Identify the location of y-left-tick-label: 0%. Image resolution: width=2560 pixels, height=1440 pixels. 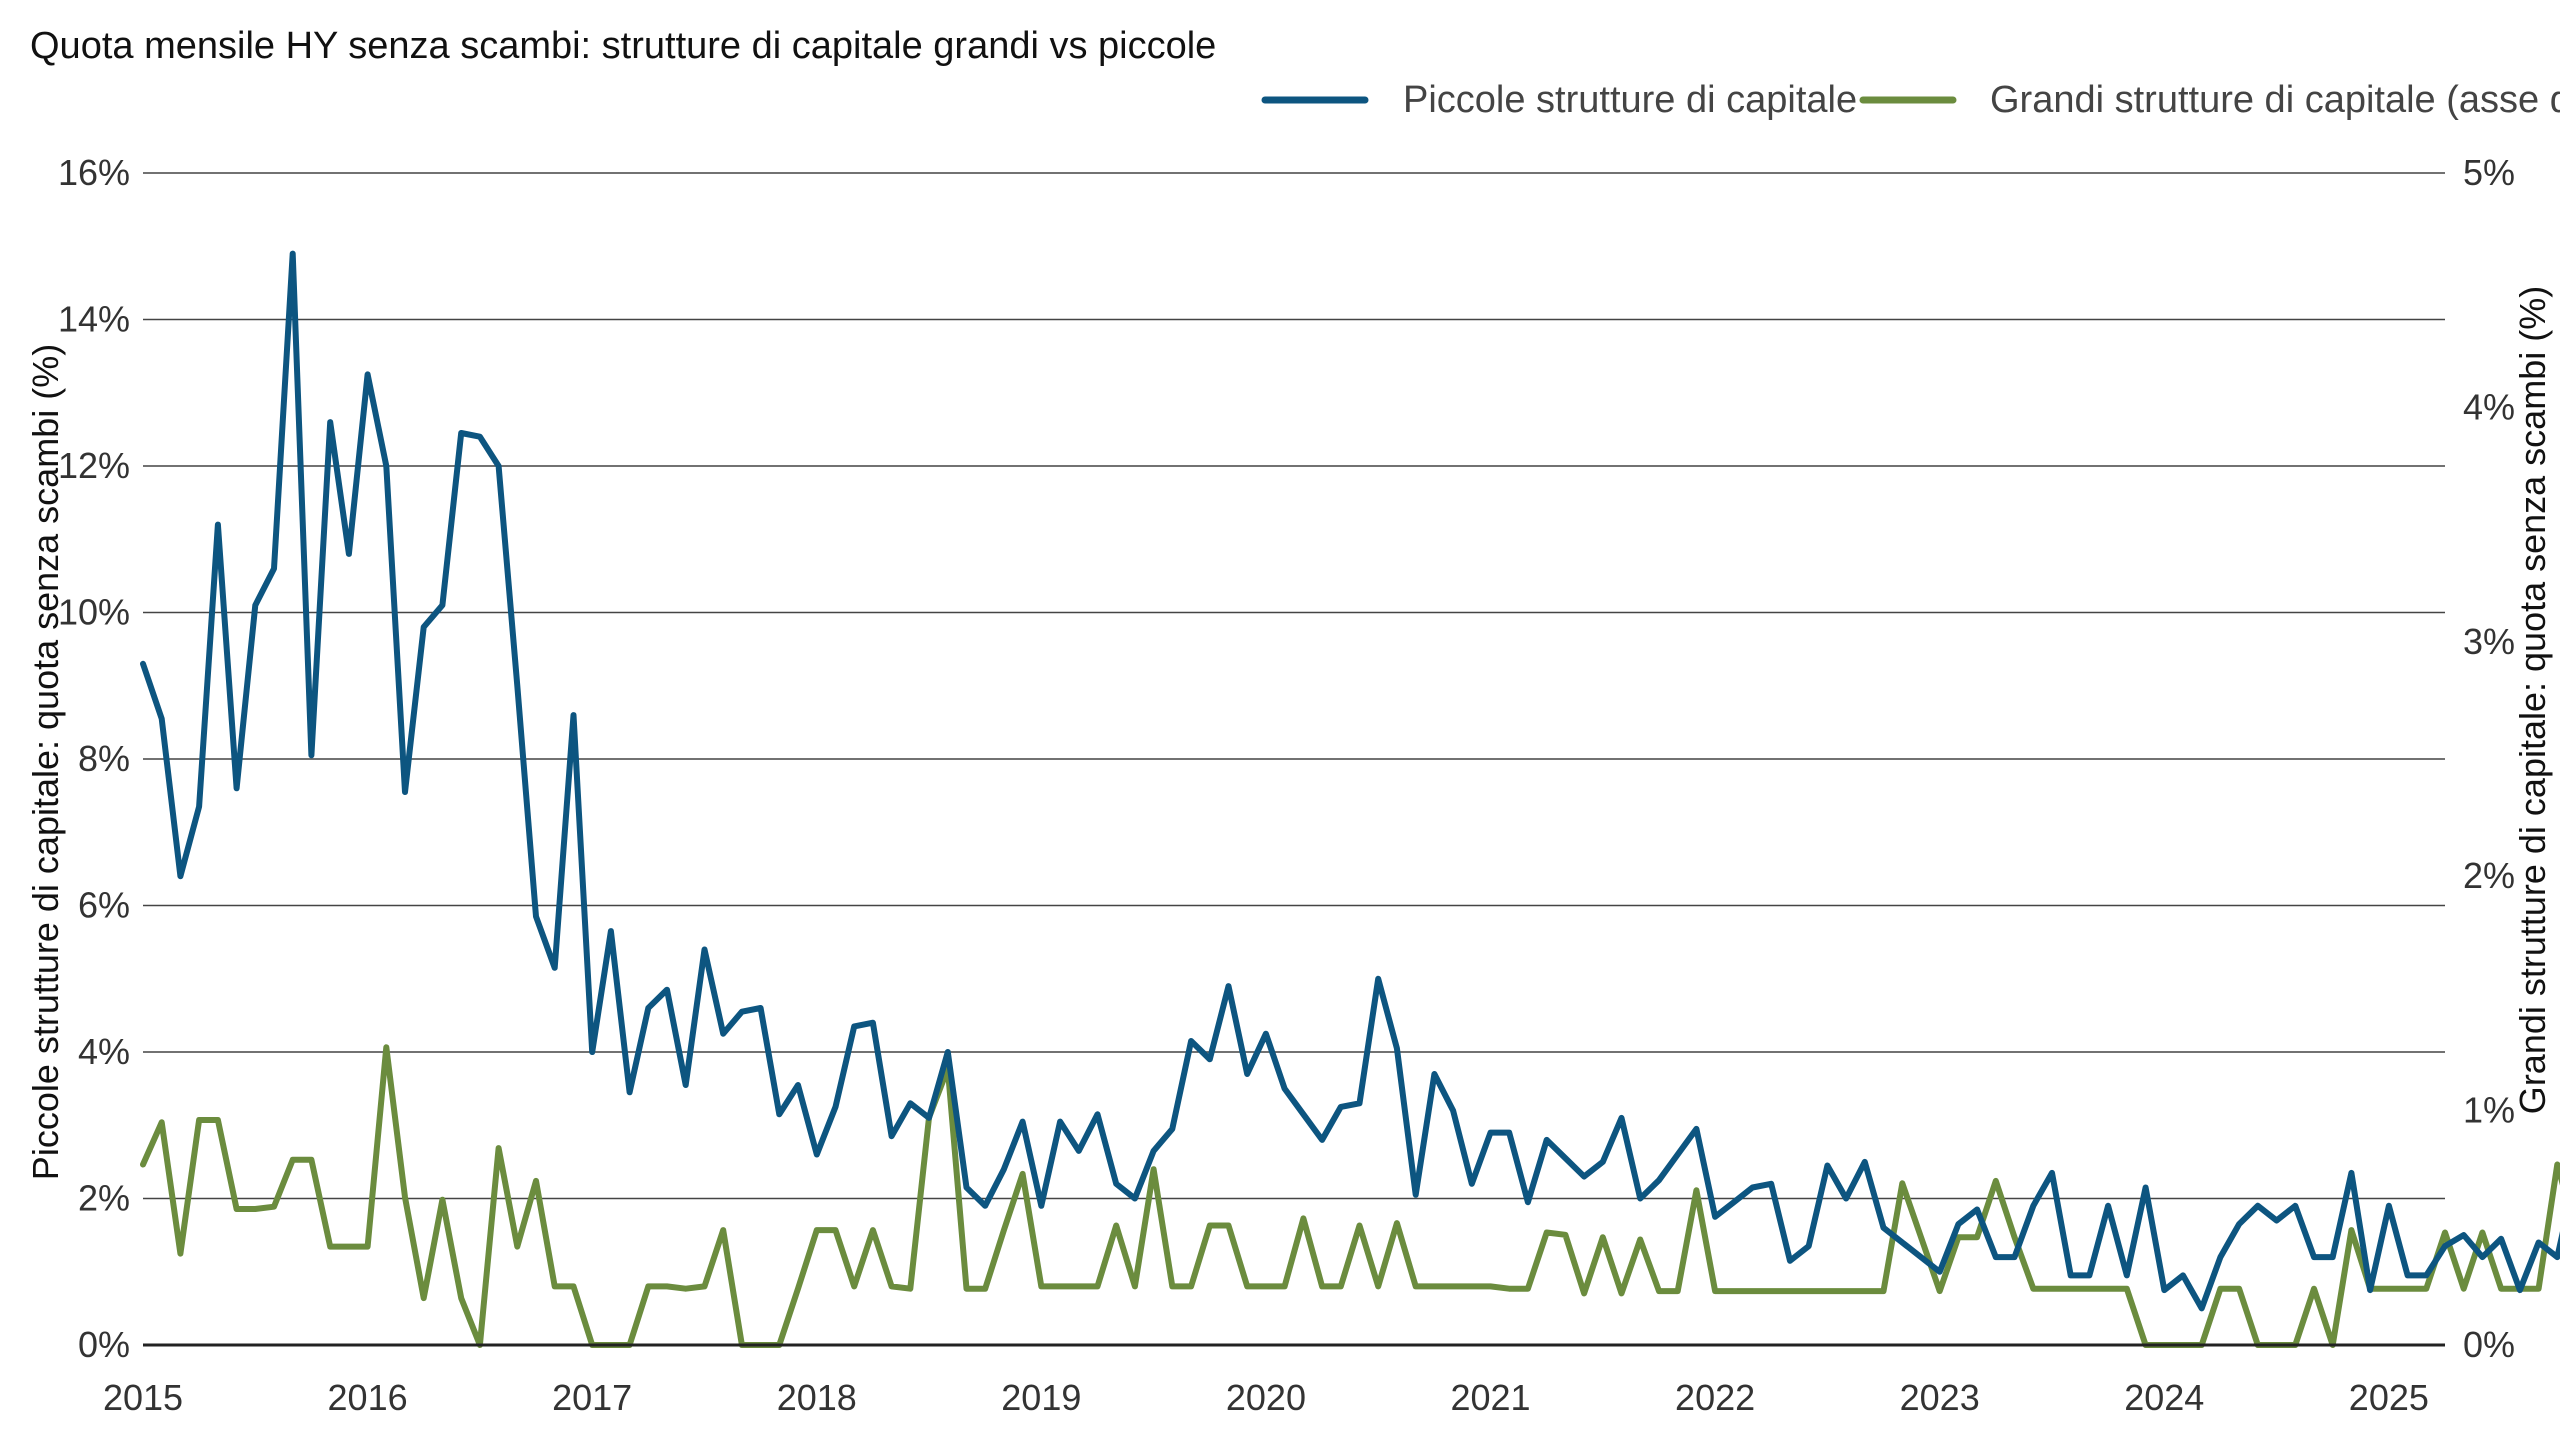
(104, 1344).